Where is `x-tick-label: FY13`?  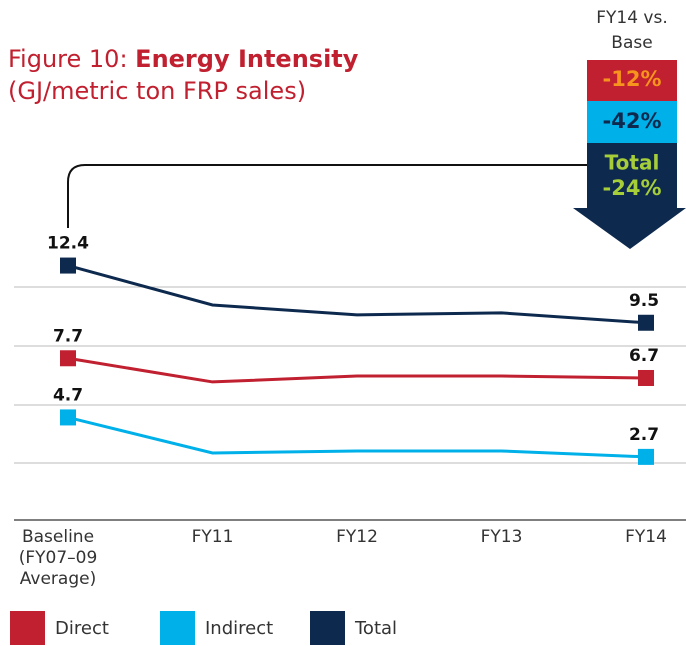
x-tick-label: FY13 is located at coordinates (501, 537).